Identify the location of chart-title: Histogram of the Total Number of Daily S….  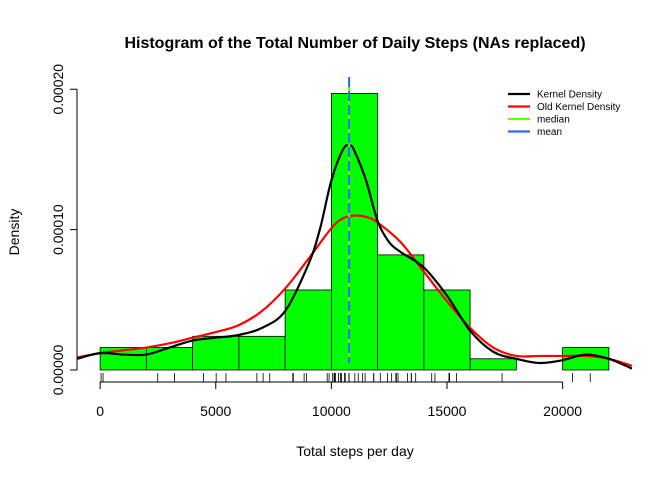
(354, 43).